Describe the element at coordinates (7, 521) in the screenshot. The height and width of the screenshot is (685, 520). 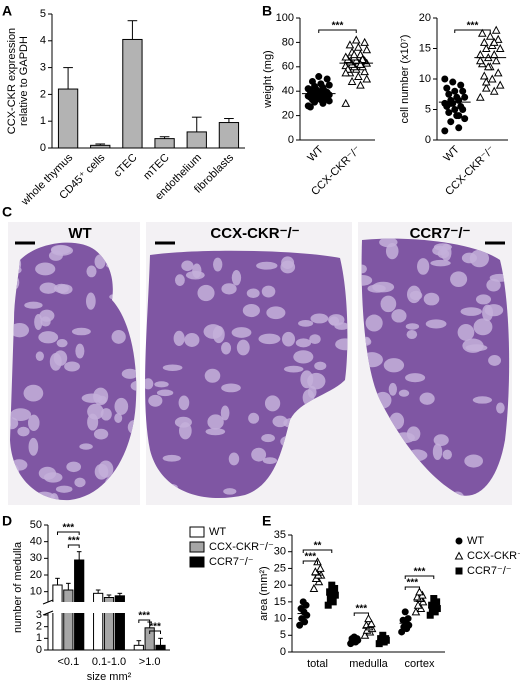
I see `panel-label: D` at that location.